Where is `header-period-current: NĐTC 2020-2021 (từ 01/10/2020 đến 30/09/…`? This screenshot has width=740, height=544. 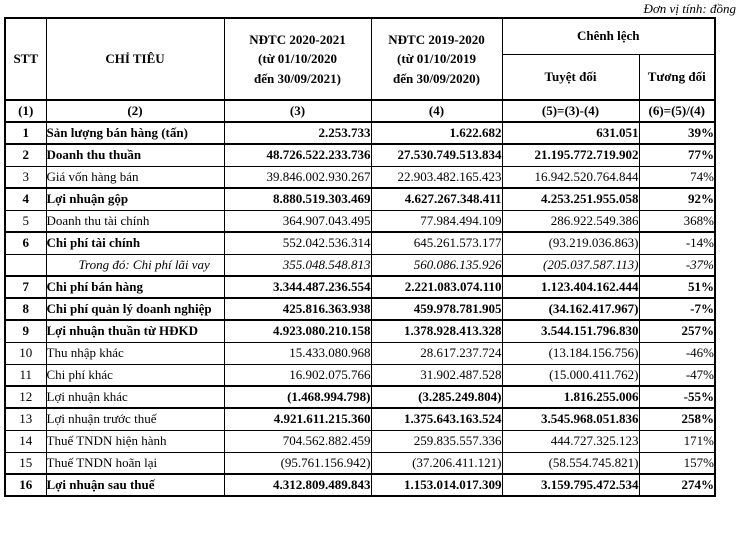
header-period-current: NĐTC 2020-2021 (từ 01/10/2020 đến 30/09/… is located at coordinates (297, 59).